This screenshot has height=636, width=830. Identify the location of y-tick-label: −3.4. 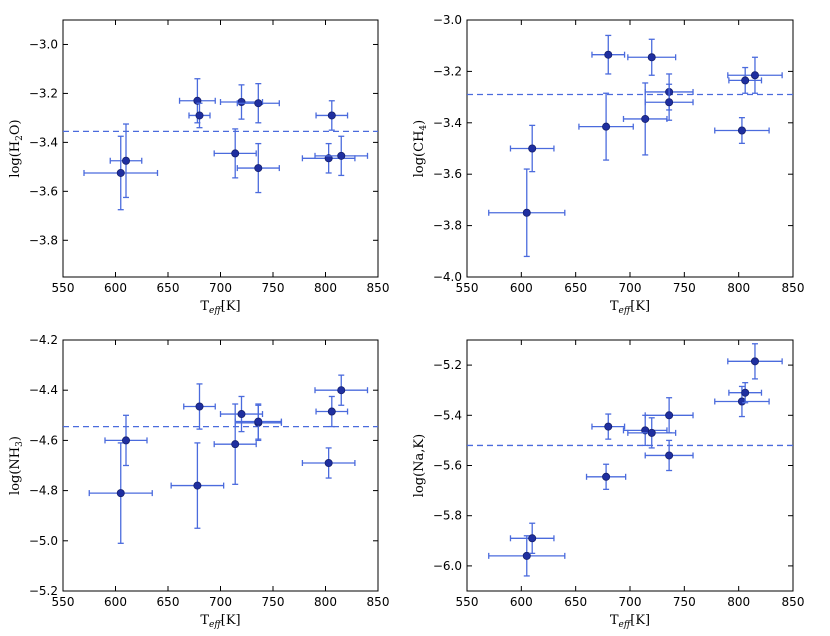
(447, 123).